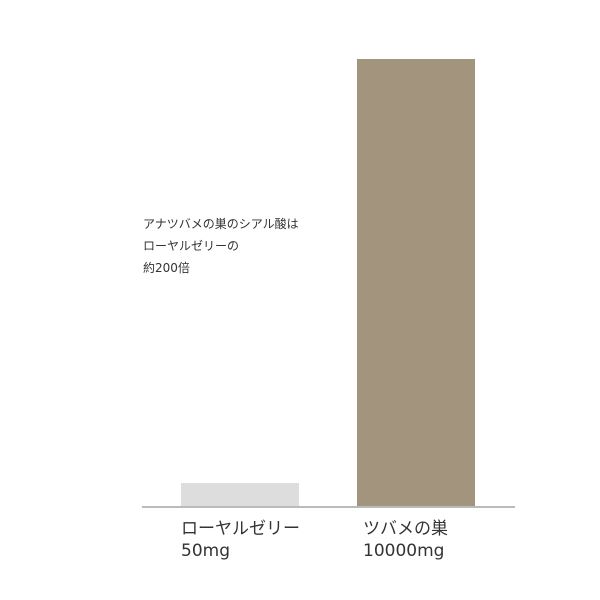 The width and height of the screenshot is (600, 600). Describe the element at coordinates (240, 540) in the screenshot. I see `category-label-royal-jelly: ローヤルゼリー 50mg` at that location.